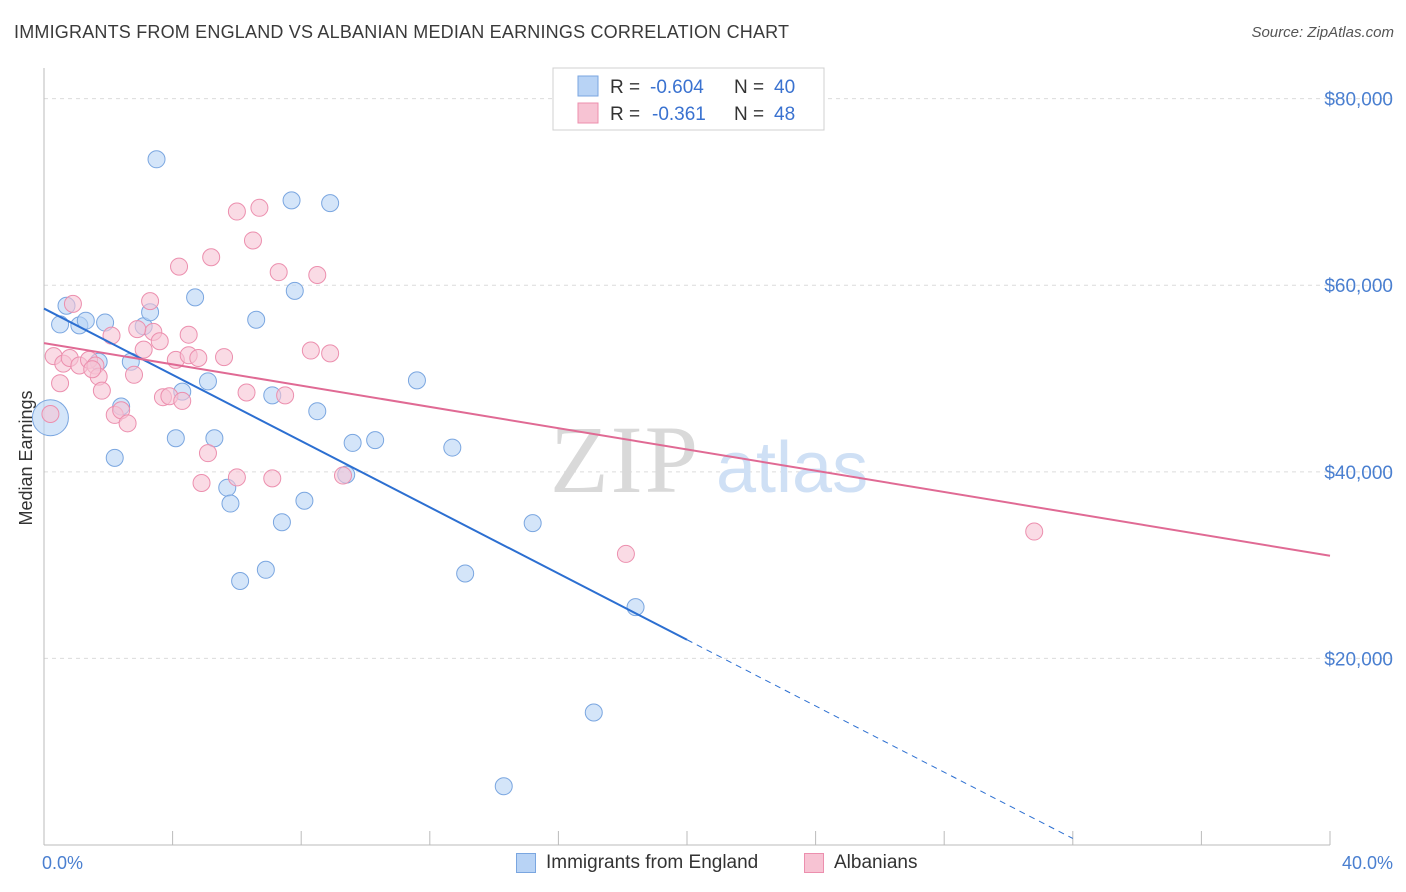 The height and width of the screenshot is (892, 1406). What do you see at coordinates (625, 87) in the screenshot?
I see `legend-r-label-1: R =` at bounding box center [625, 87].